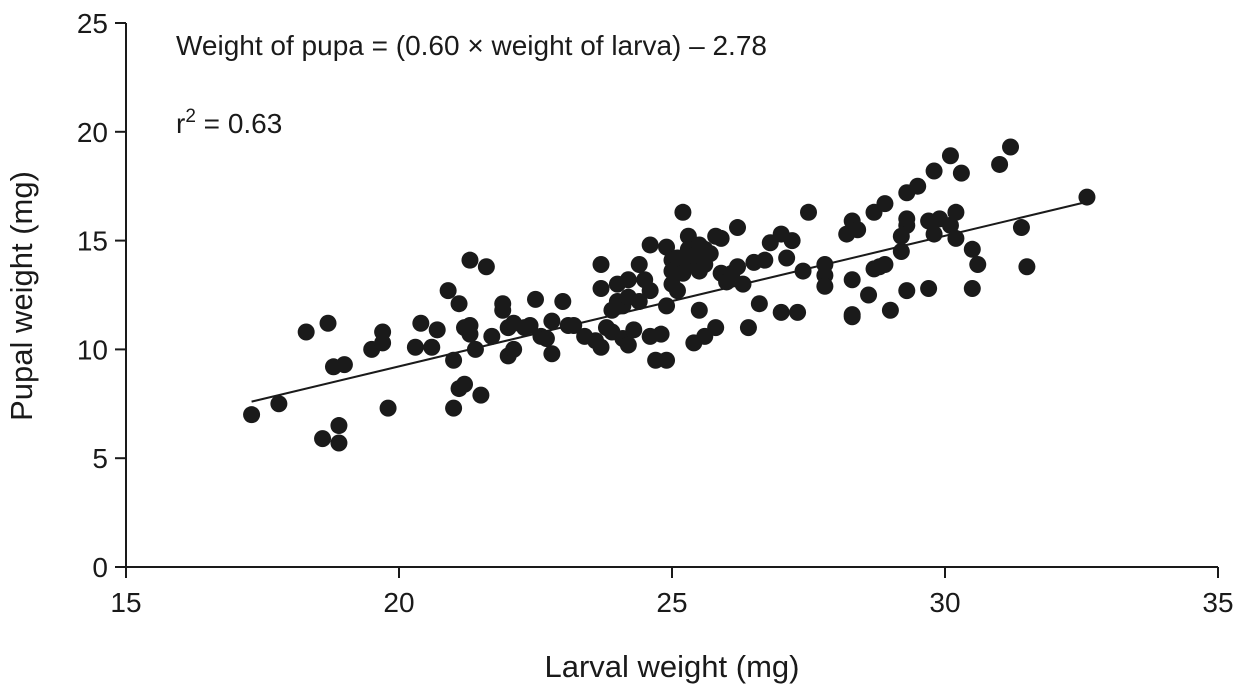 This screenshot has width=1242, height=692. I want to click on r-squared-prefix: r, so click(180, 123).